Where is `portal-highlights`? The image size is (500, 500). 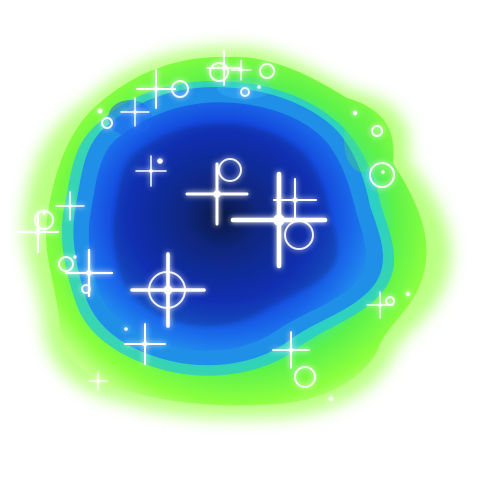 portal-highlights is located at coordinates (244, 124).